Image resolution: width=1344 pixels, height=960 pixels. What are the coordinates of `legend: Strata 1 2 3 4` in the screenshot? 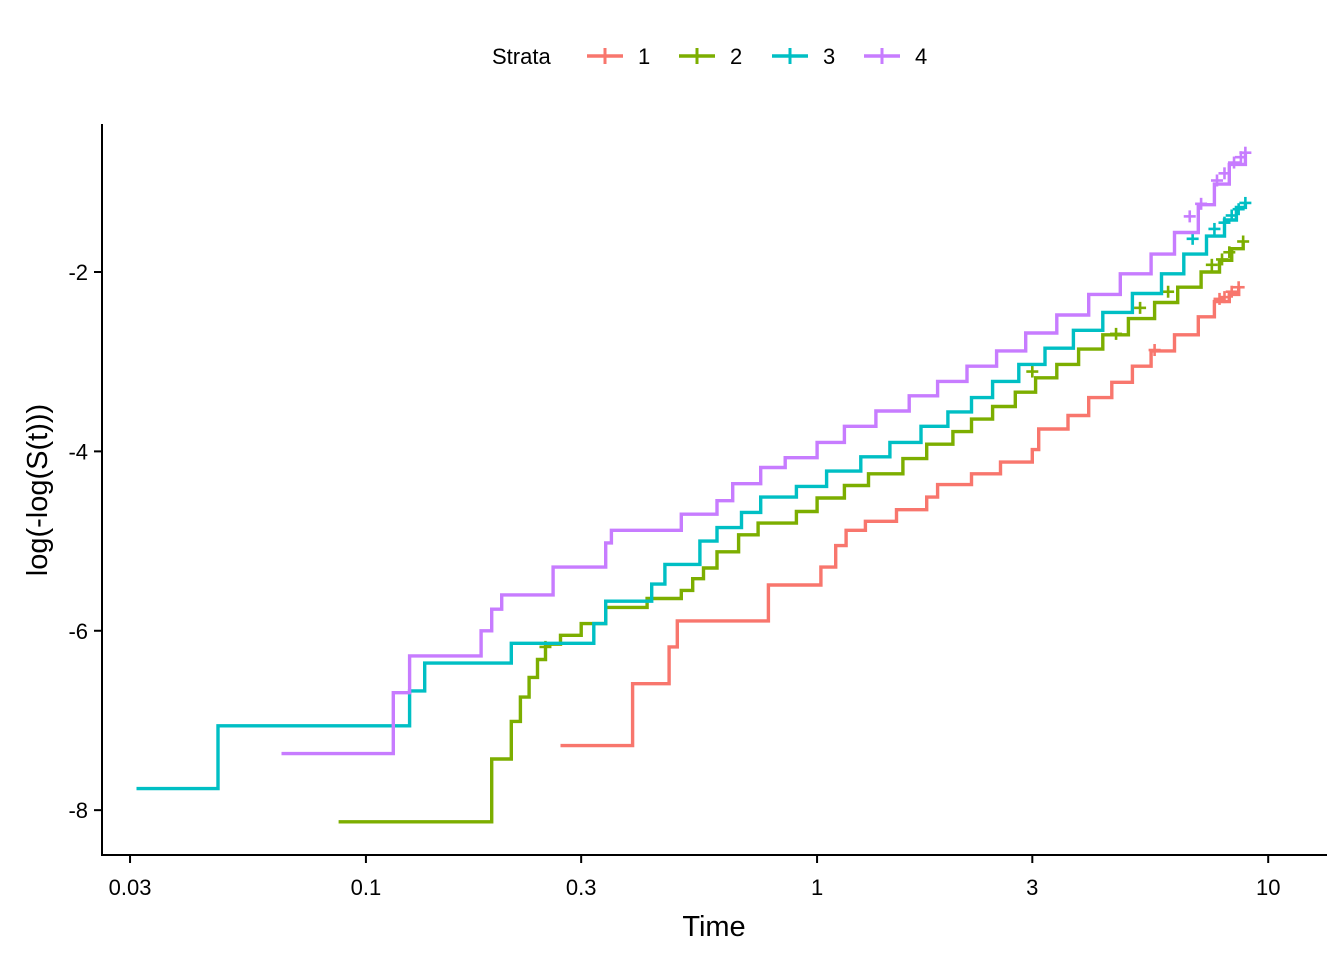 It's located at (709, 56).